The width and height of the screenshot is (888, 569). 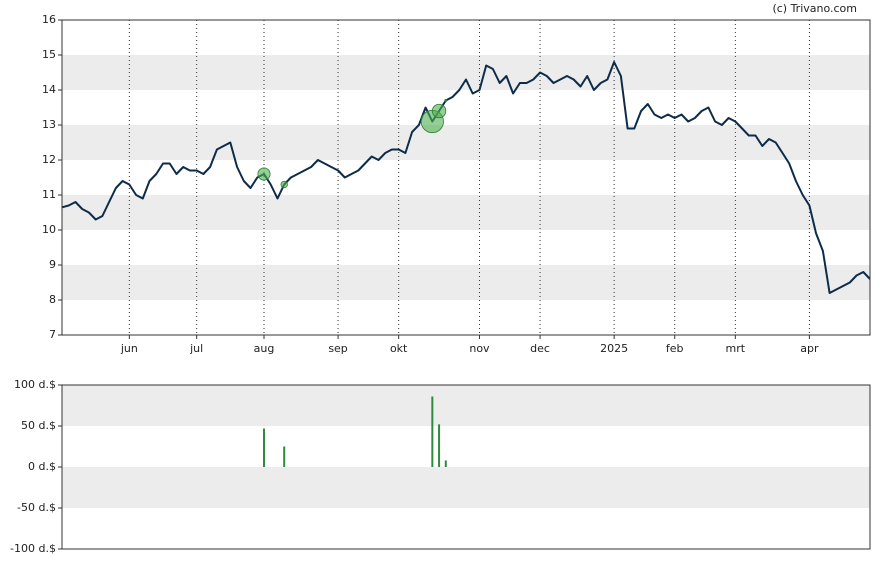 What do you see at coordinates (614, 348) in the screenshot?
I see `x-tick-label: 2025` at bounding box center [614, 348].